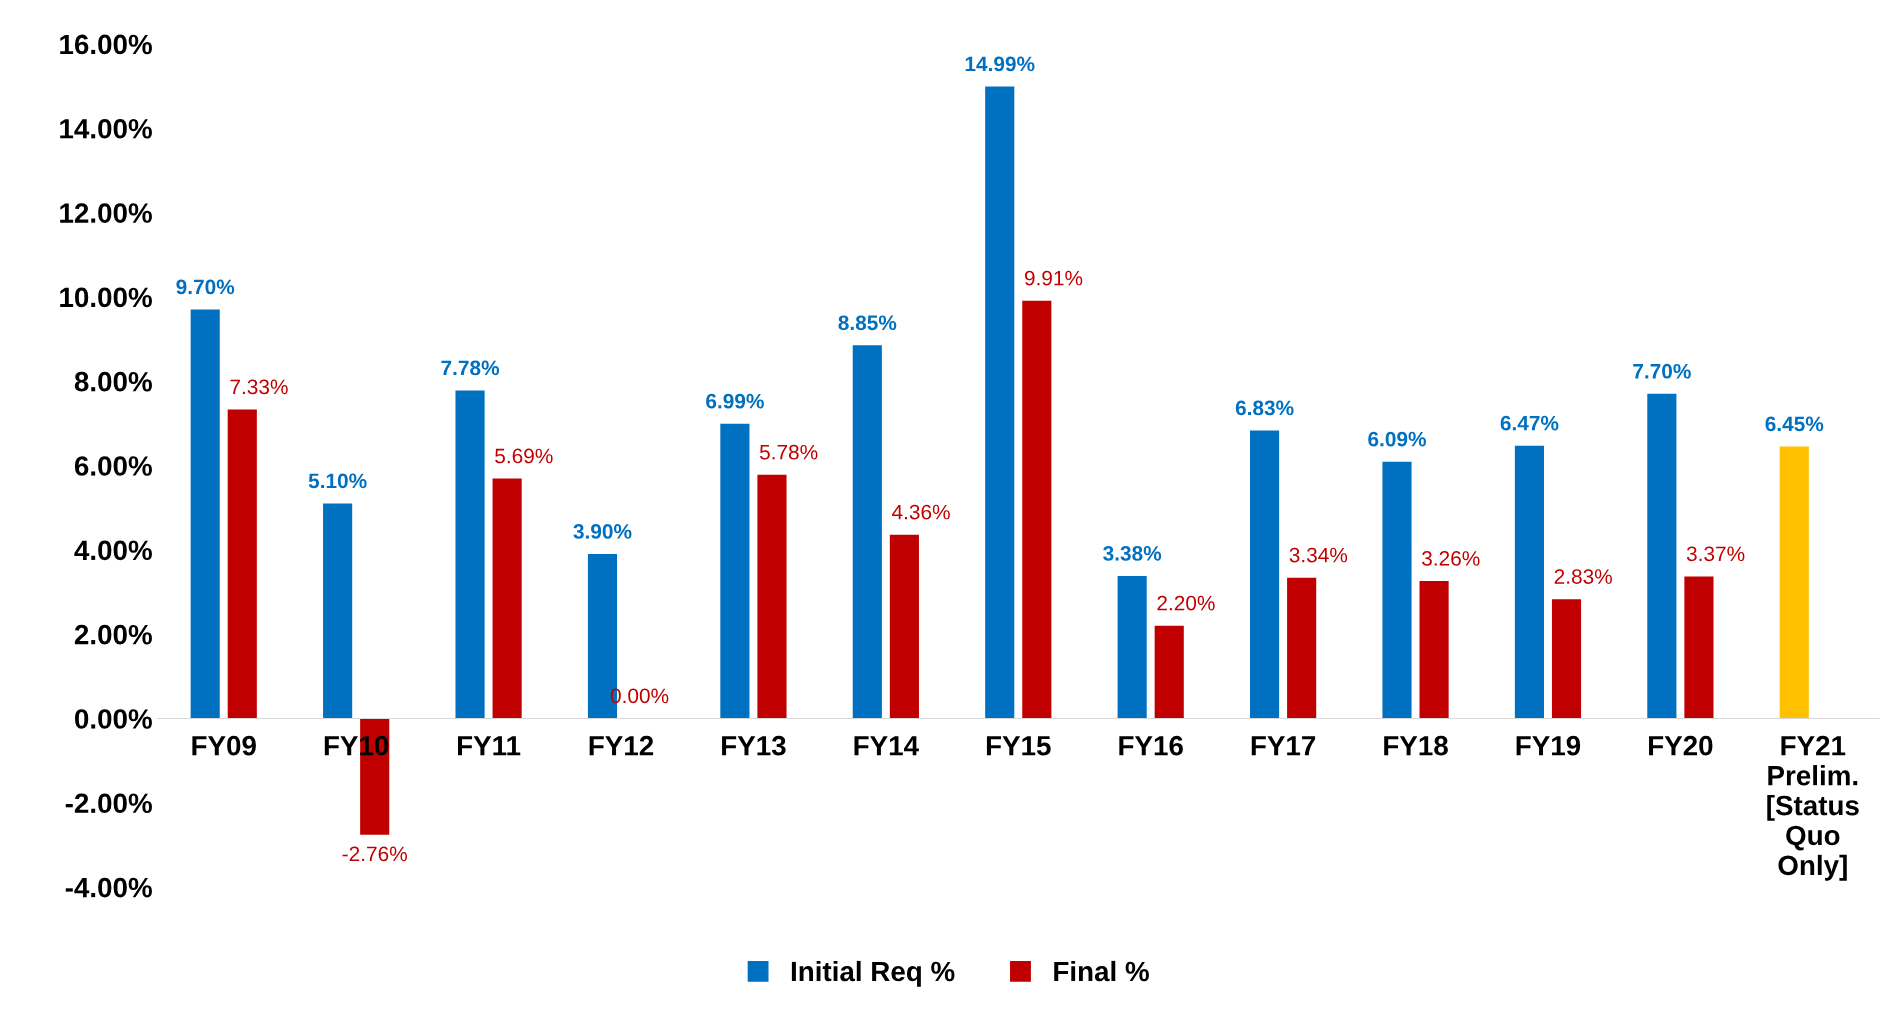 The width and height of the screenshot is (1898, 1022). Describe the element at coordinates (621, 745) in the screenshot. I see `x-tick-label: FY12` at that location.